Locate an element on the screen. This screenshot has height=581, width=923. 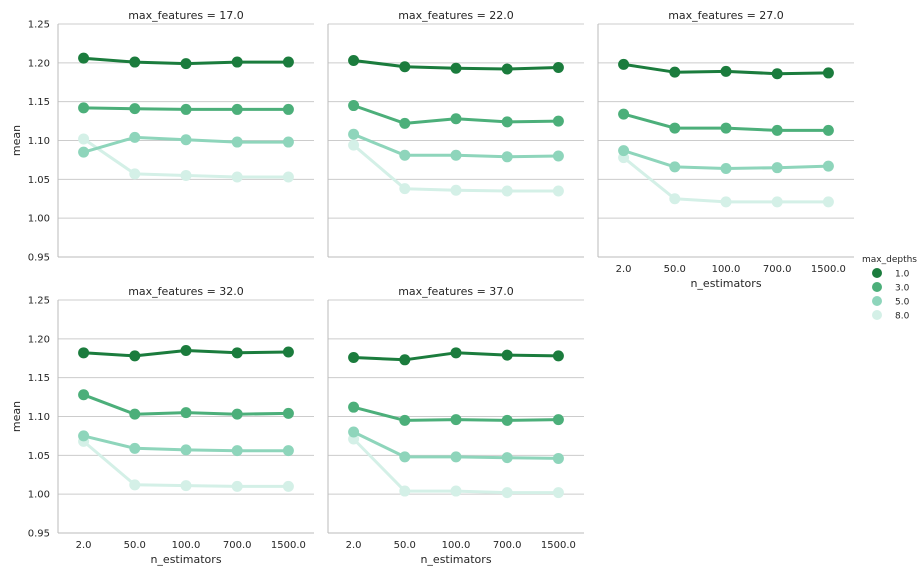
panel-title: max_features = 27.0 is located at coordinates (726, 15).